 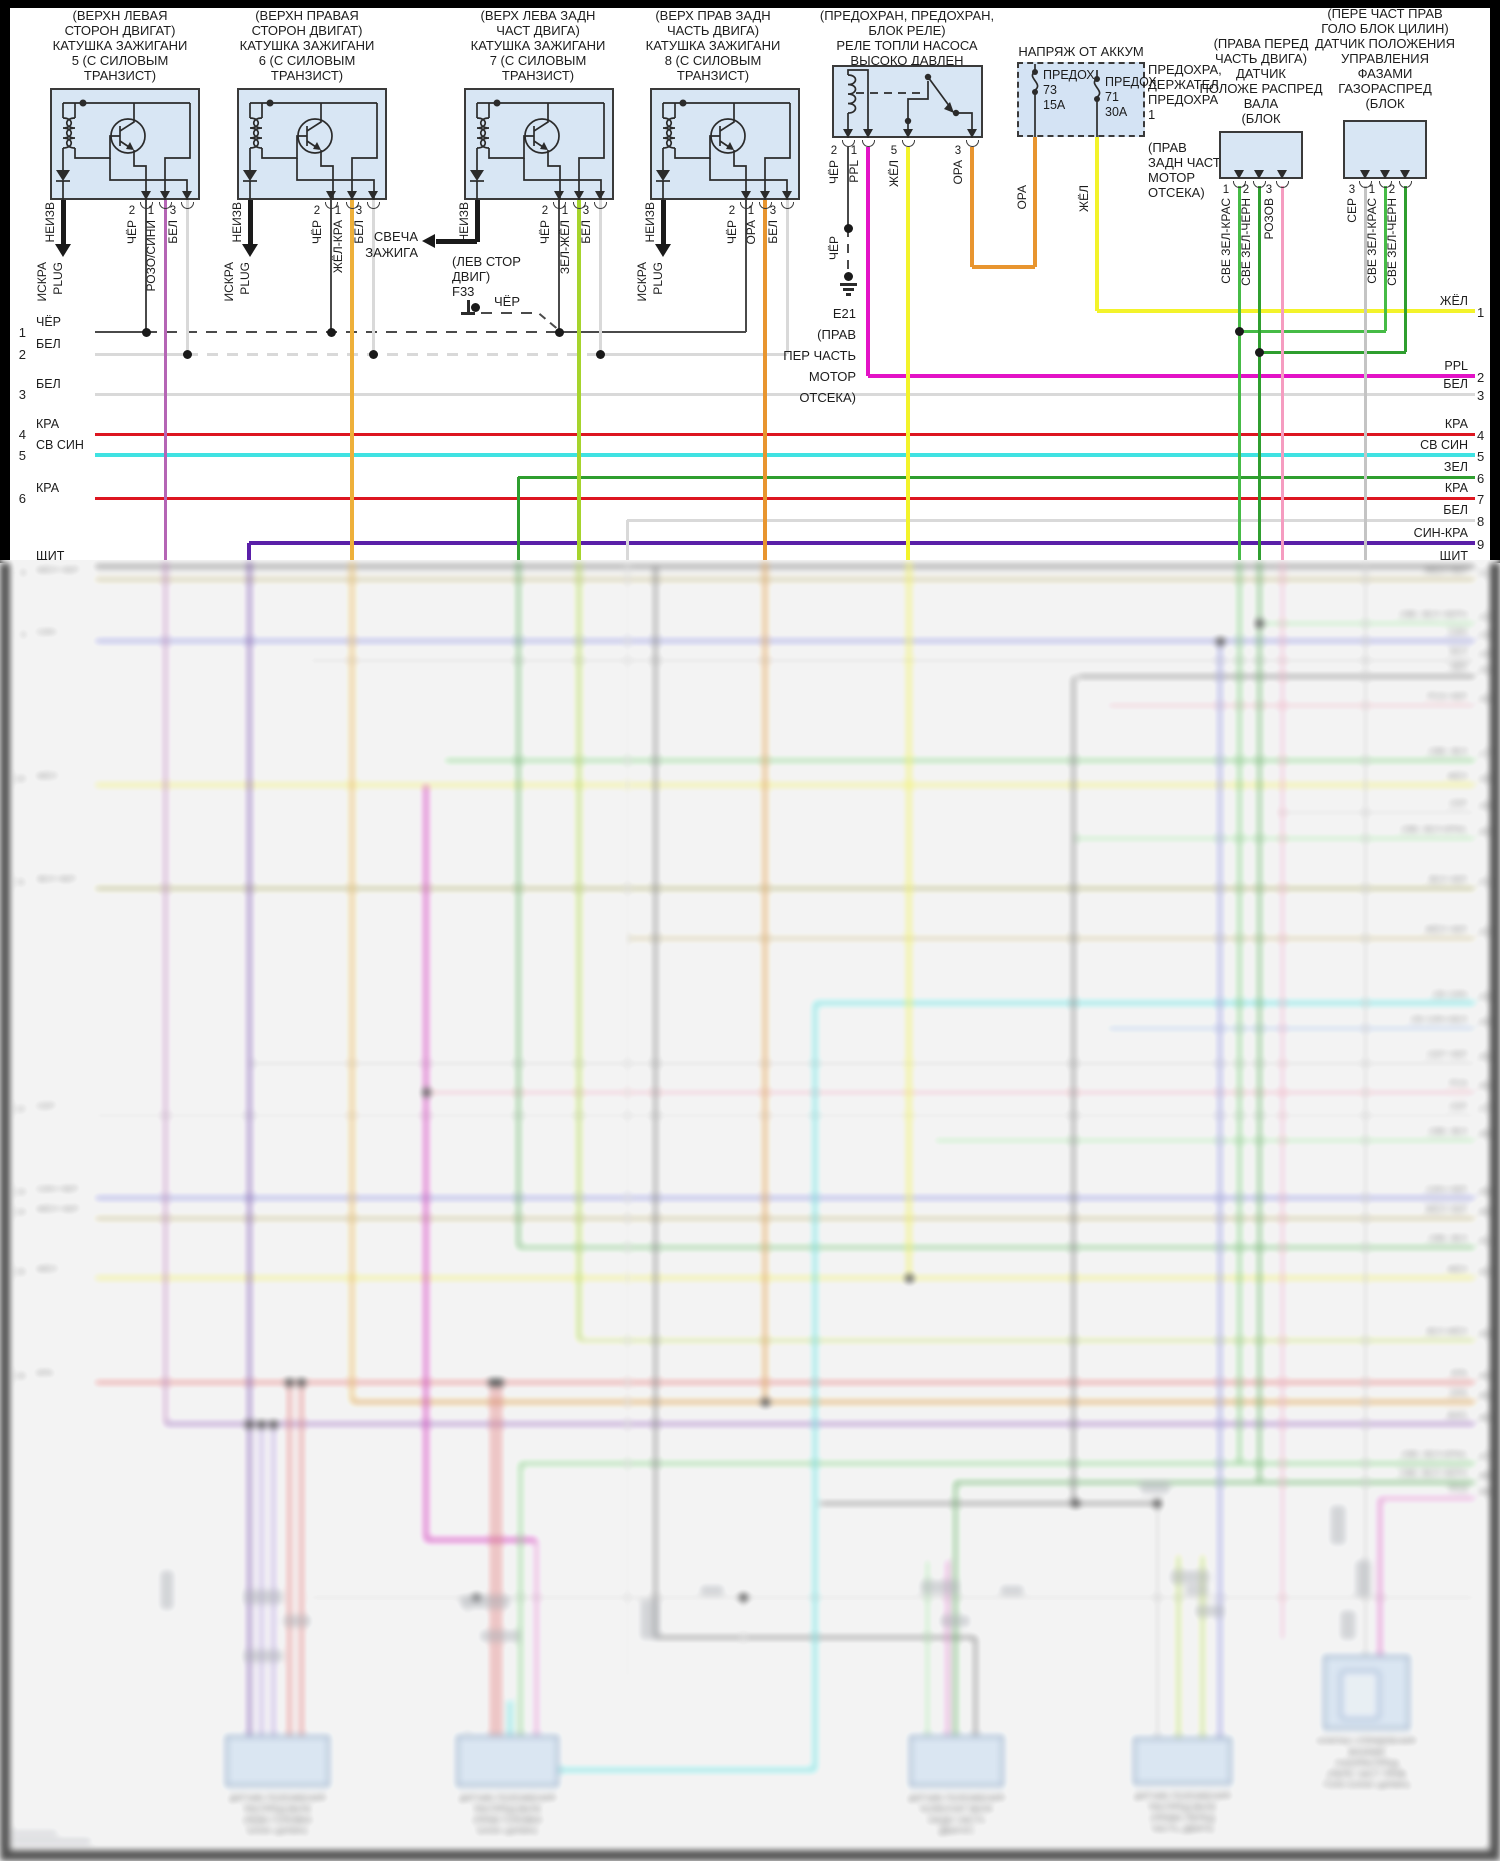 I want to click on blurred-wire-number-right: 33, so click(x=1484, y=1334).